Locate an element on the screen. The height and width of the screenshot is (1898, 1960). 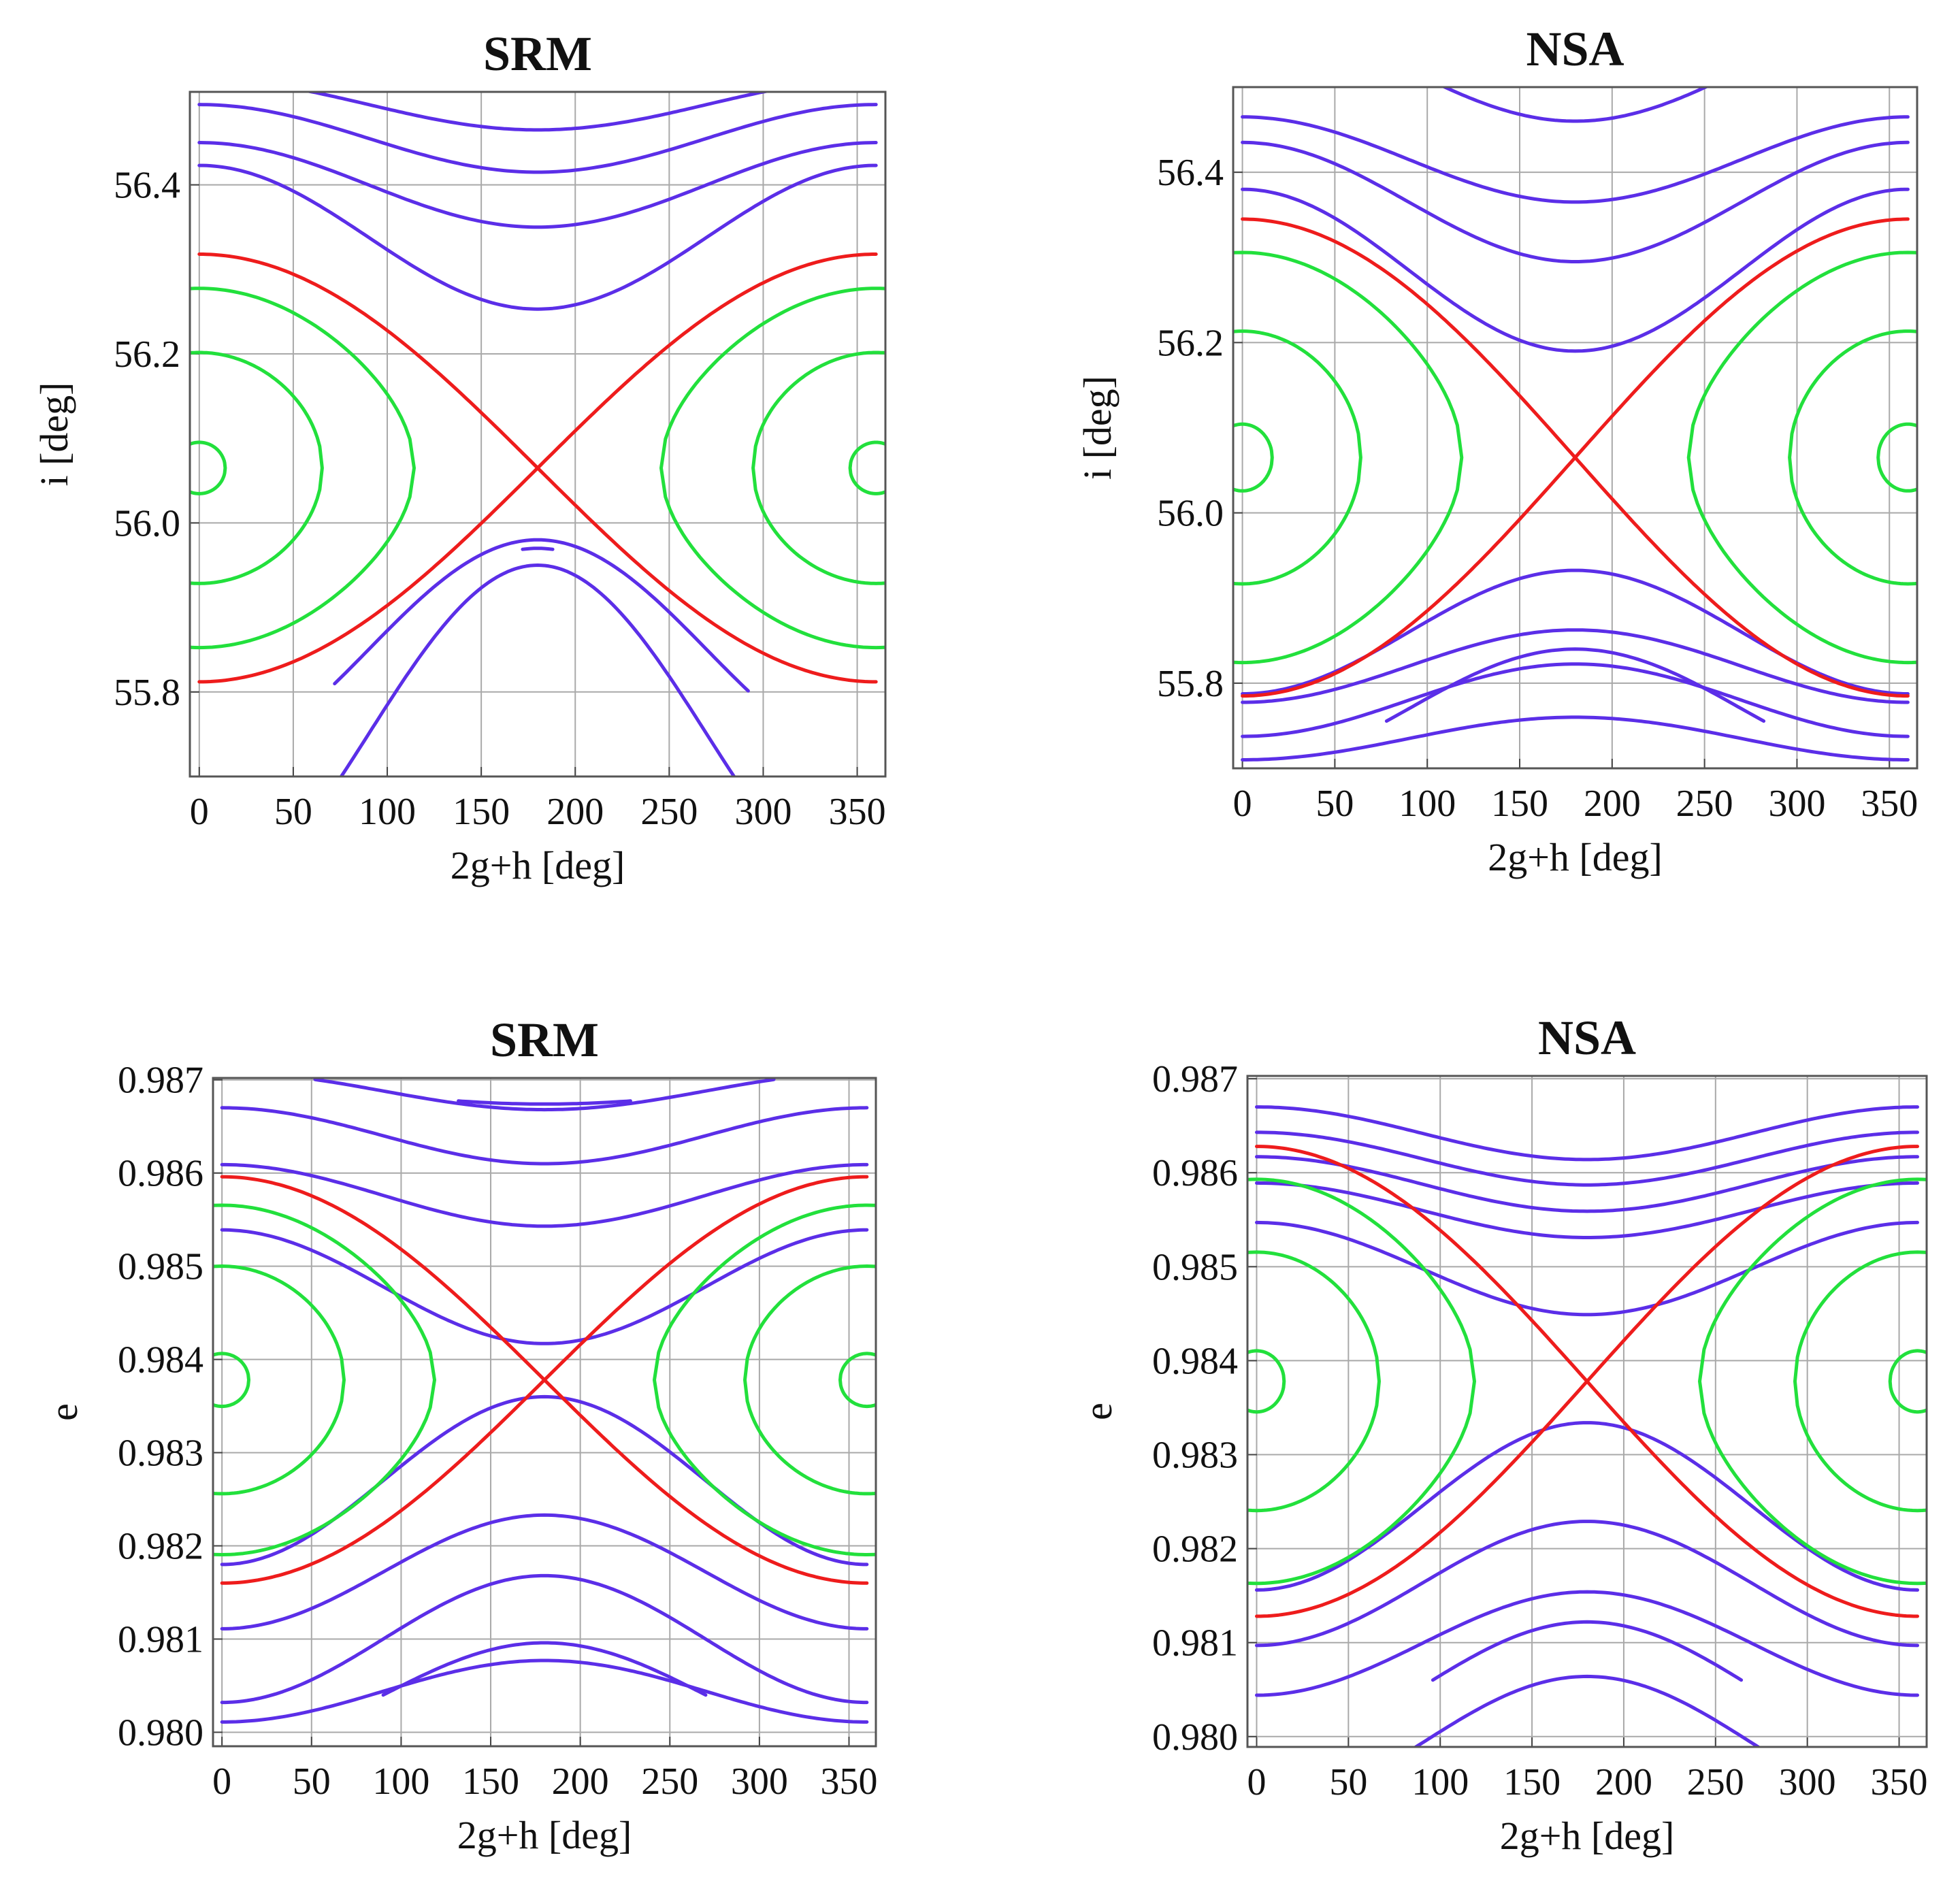
y-axis-label: i [deg] is located at coordinates (54, 434).